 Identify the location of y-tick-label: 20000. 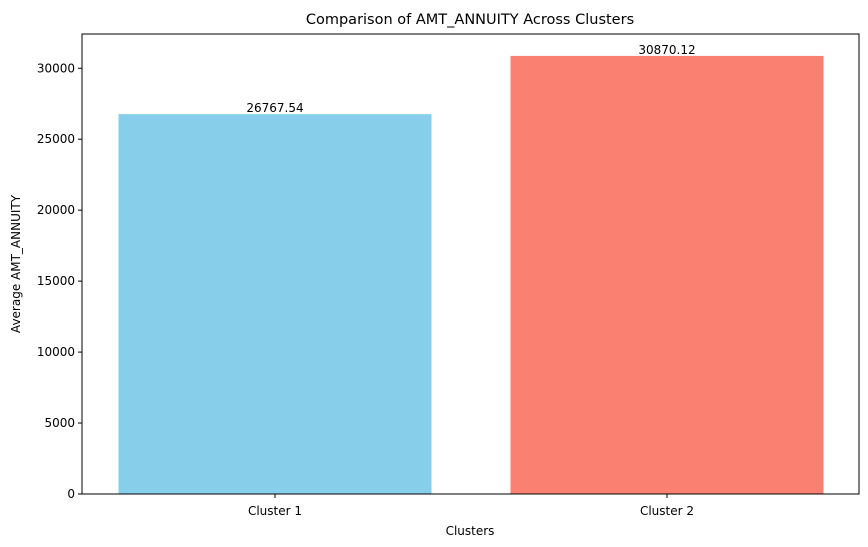
(56, 210).